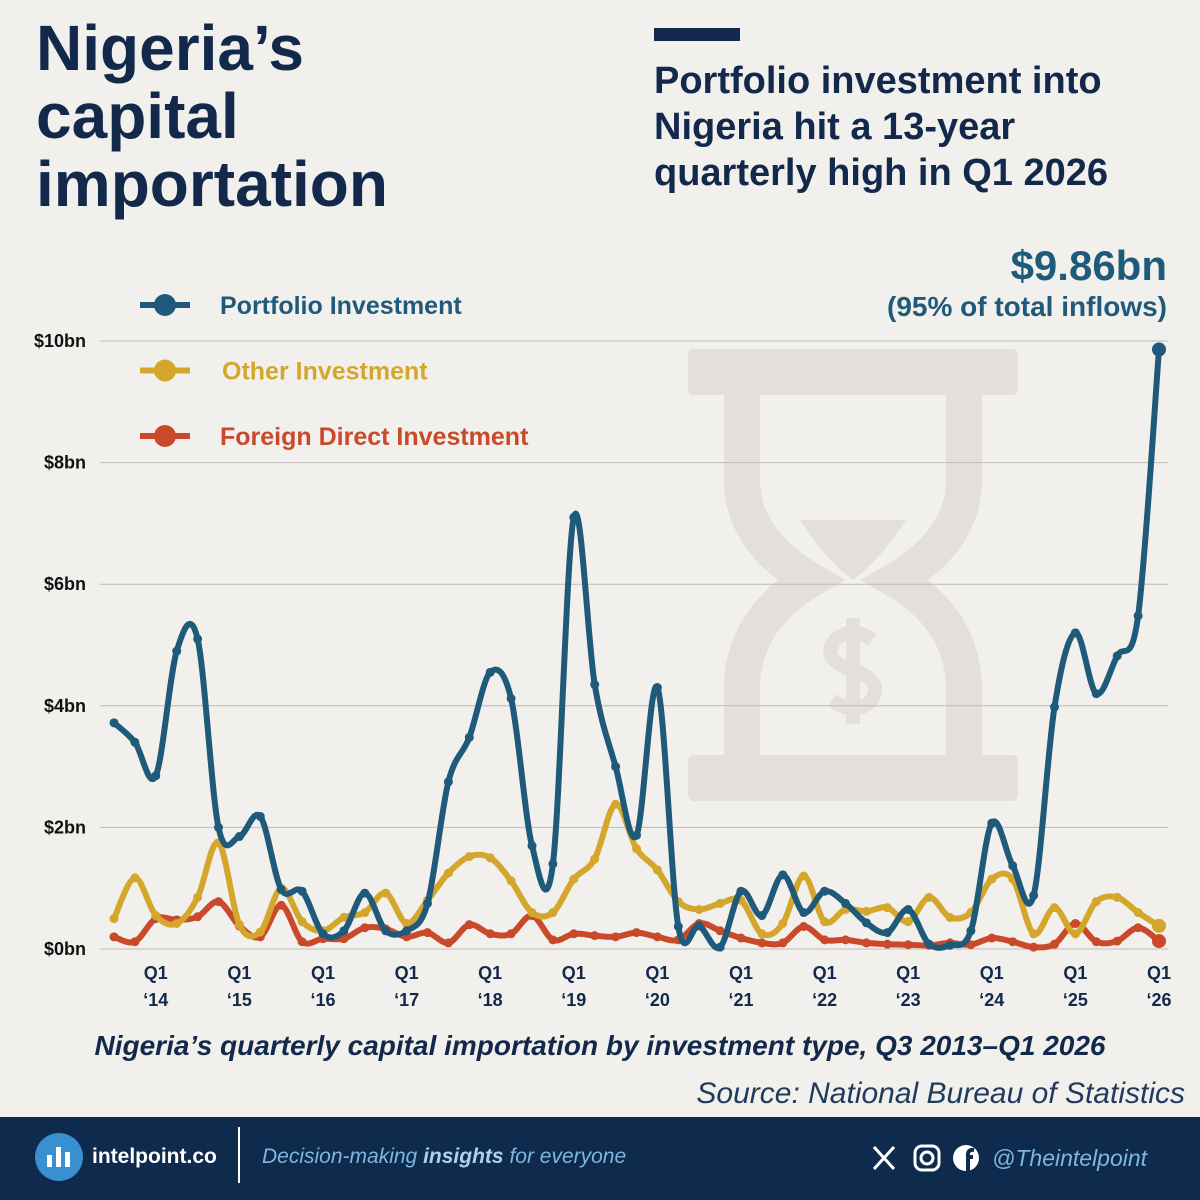  Describe the element at coordinates (65, 584) in the screenshot. I see `y-tick-label: $6bn` at that location.